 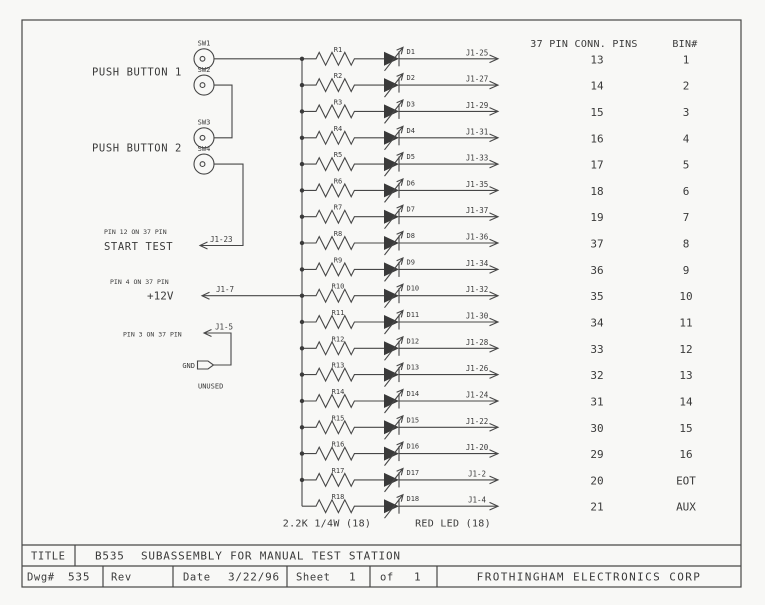 I want to click on pin-number: 33, so click(x=596, y=349).